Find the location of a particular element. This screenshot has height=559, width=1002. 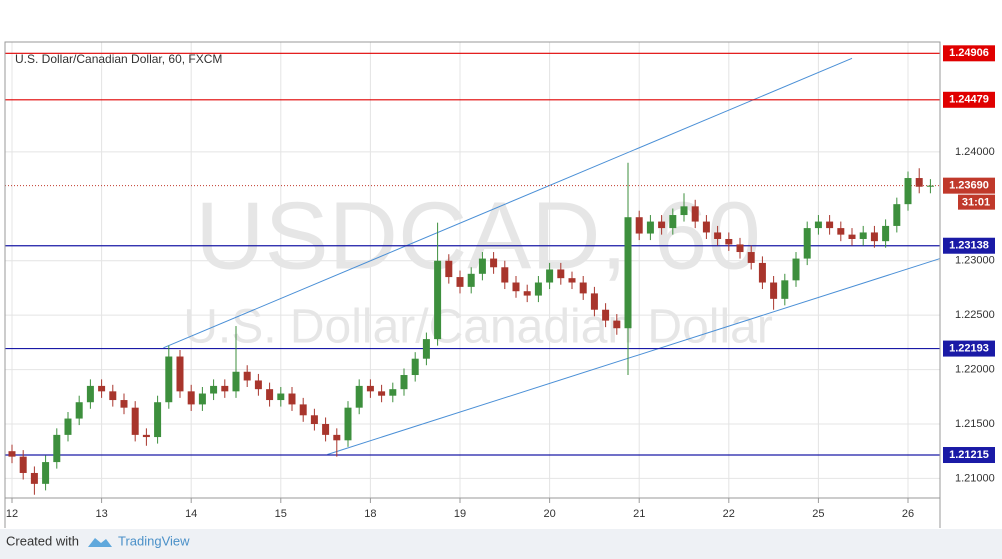

x-tick-label: 13 is located at coordinates (101, 514).